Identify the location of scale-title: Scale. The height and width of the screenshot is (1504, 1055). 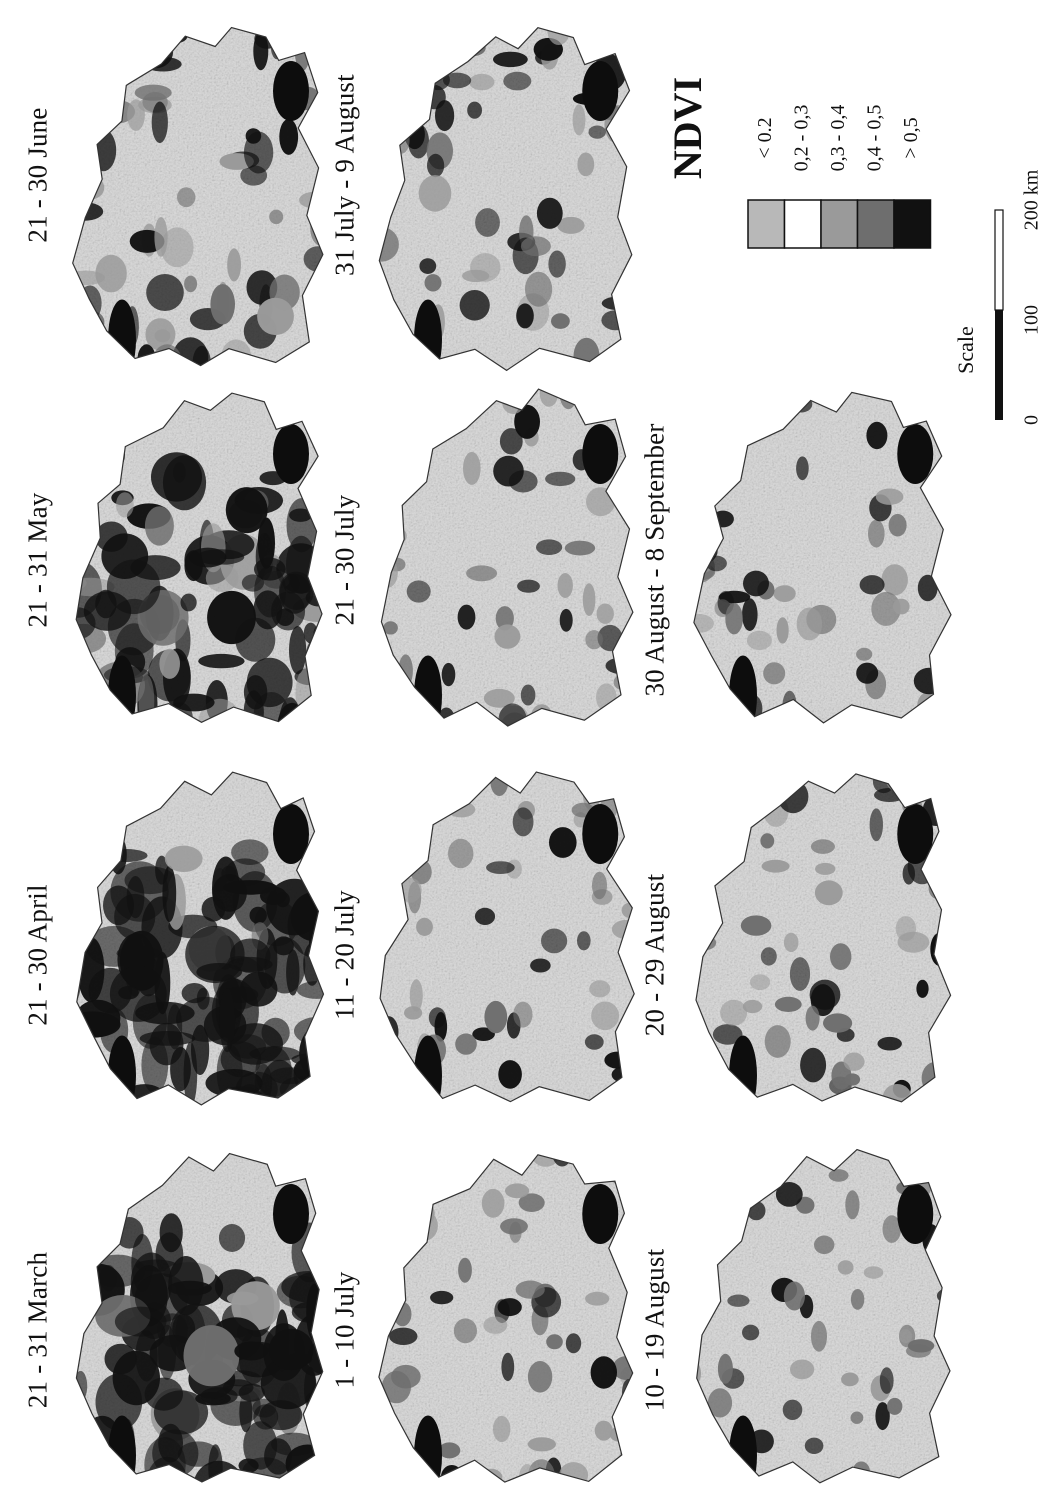
(965, 350).